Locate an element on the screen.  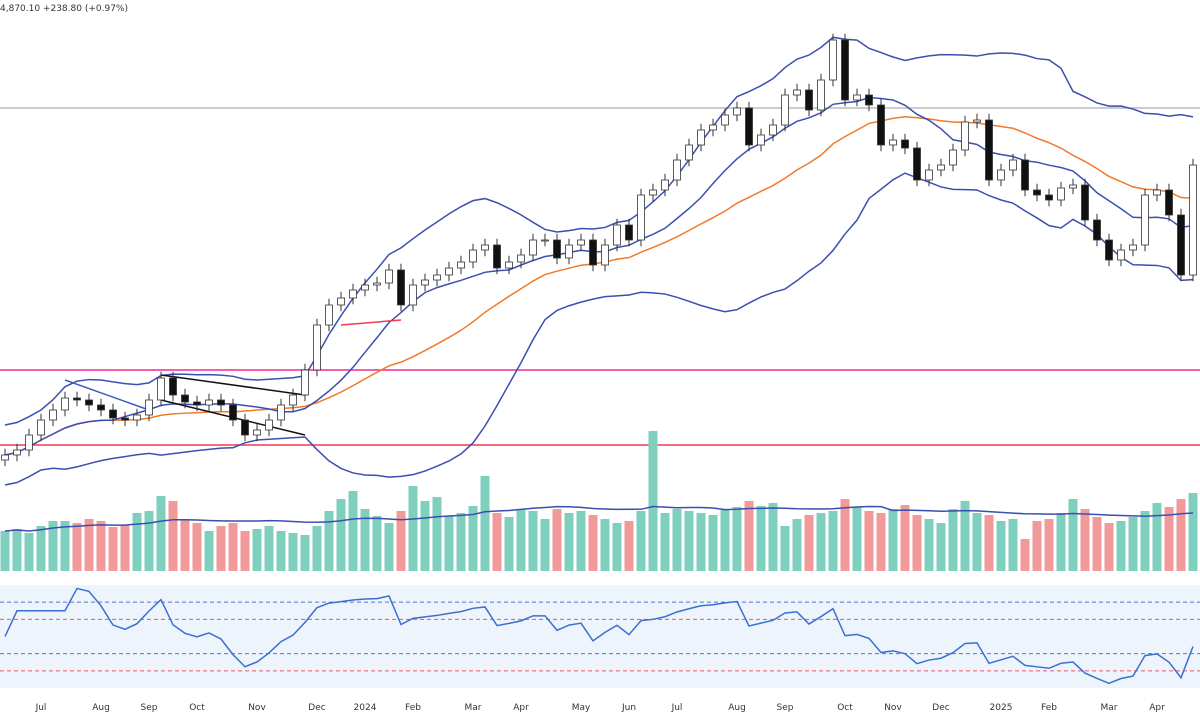
x-tick-label: 2025 is located at coordinates (1001, 708).